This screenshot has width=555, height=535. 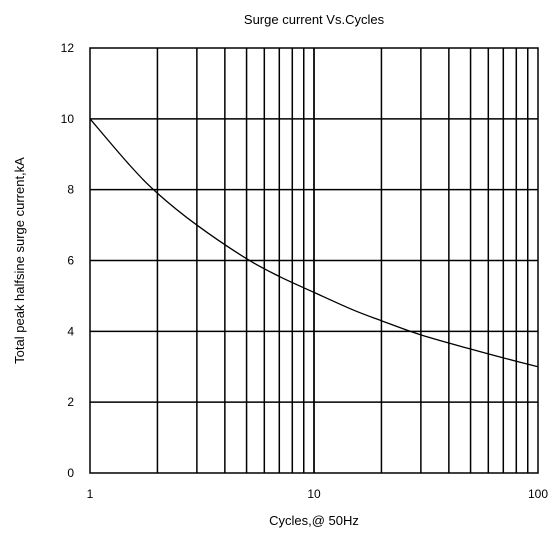 What do you see at coordinates (90, 494) in the screenshot?
I see `x-tick-label: 1` at bounding box center [90, 494].